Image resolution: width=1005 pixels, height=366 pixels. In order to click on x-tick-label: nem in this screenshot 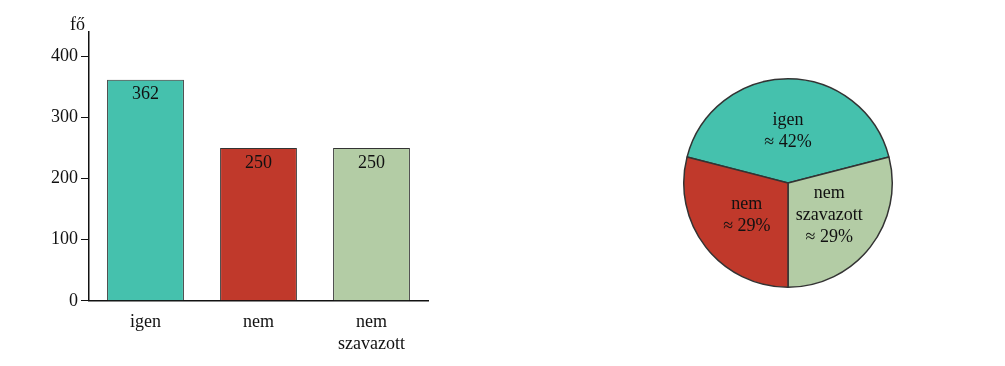, I will do `click(258, 321)`.